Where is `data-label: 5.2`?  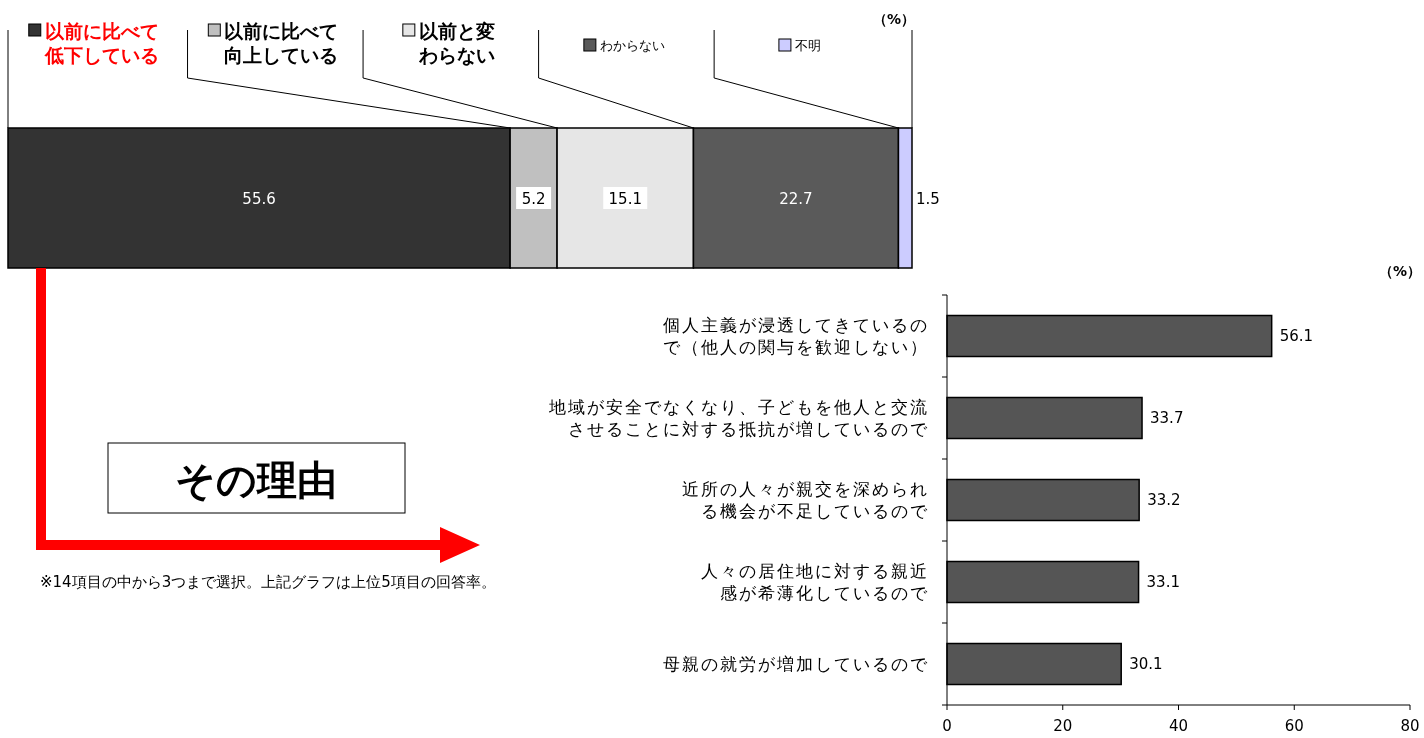 data-label: 5.2 is located at coordinates (533, 199).